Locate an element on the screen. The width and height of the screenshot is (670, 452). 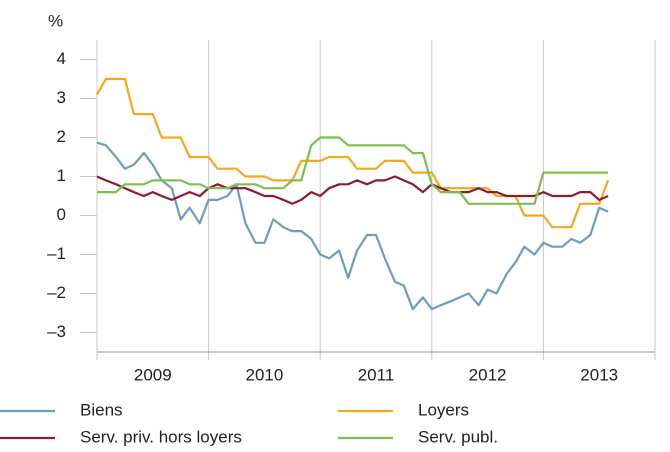
y-tick-label: 2 is located at coordinates (61, 136).